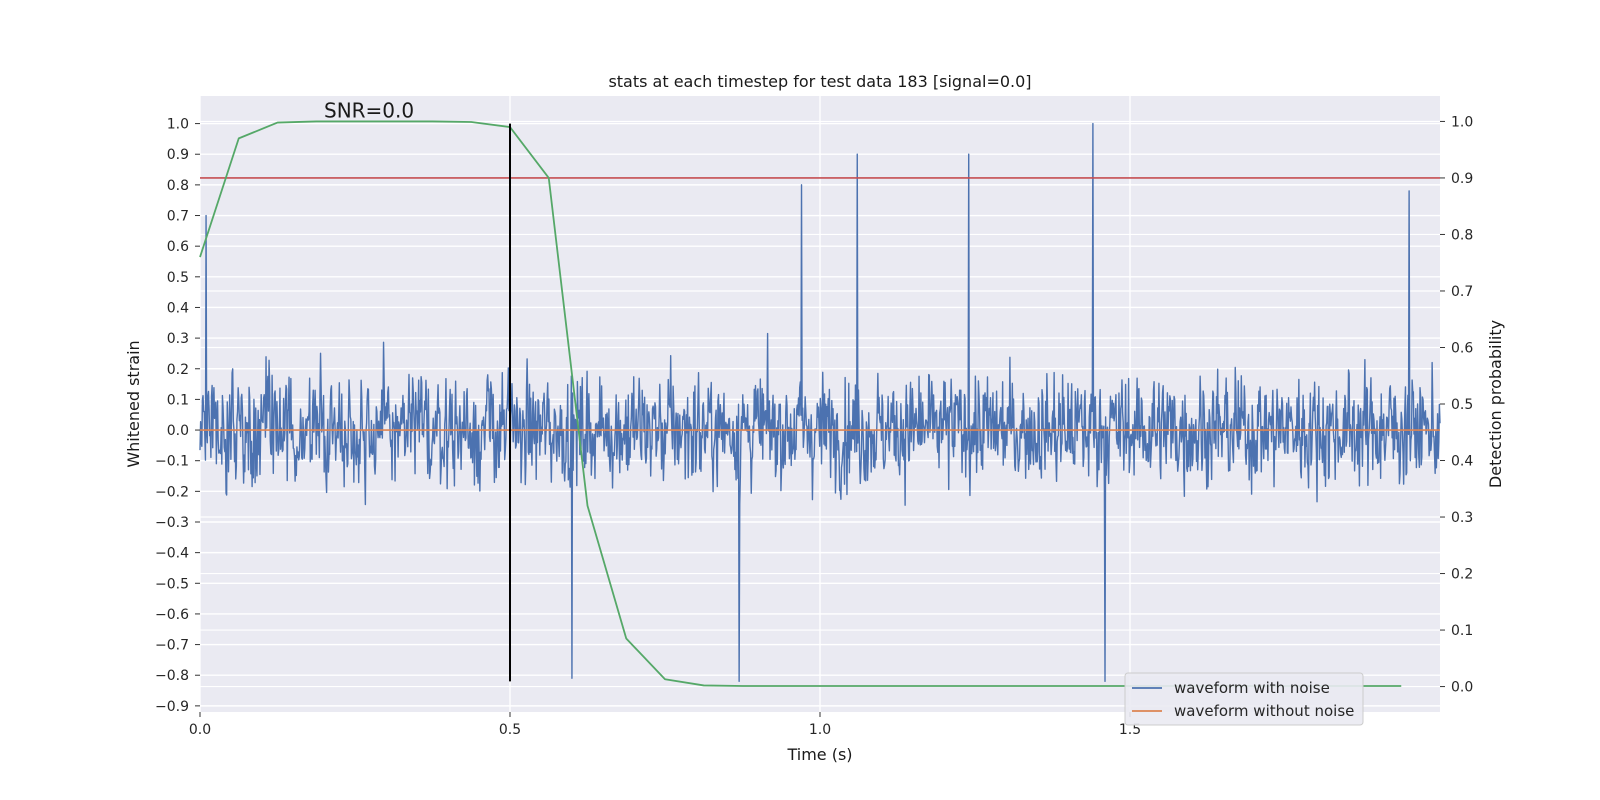 This screenshot has height=800, width=1600. I want to click on y2-tick-label: 0.5, so click(1462, 405).